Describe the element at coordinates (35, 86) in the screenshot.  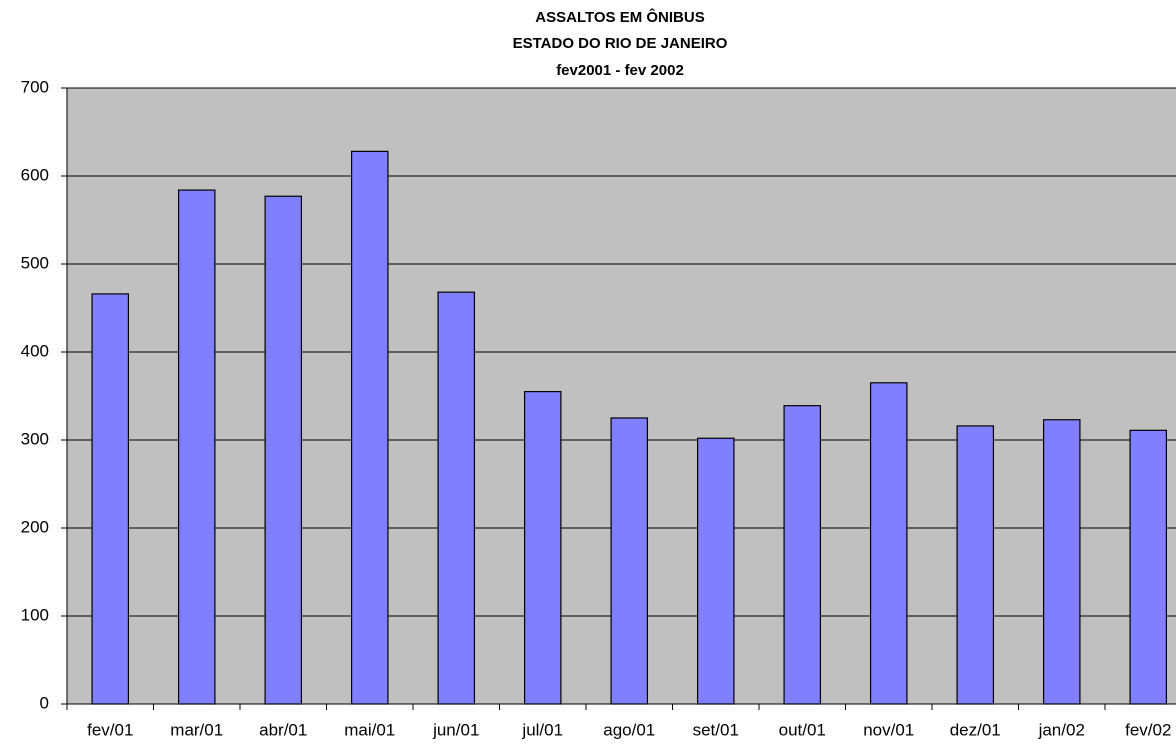
I see `y-tick-label: 700` at that location.